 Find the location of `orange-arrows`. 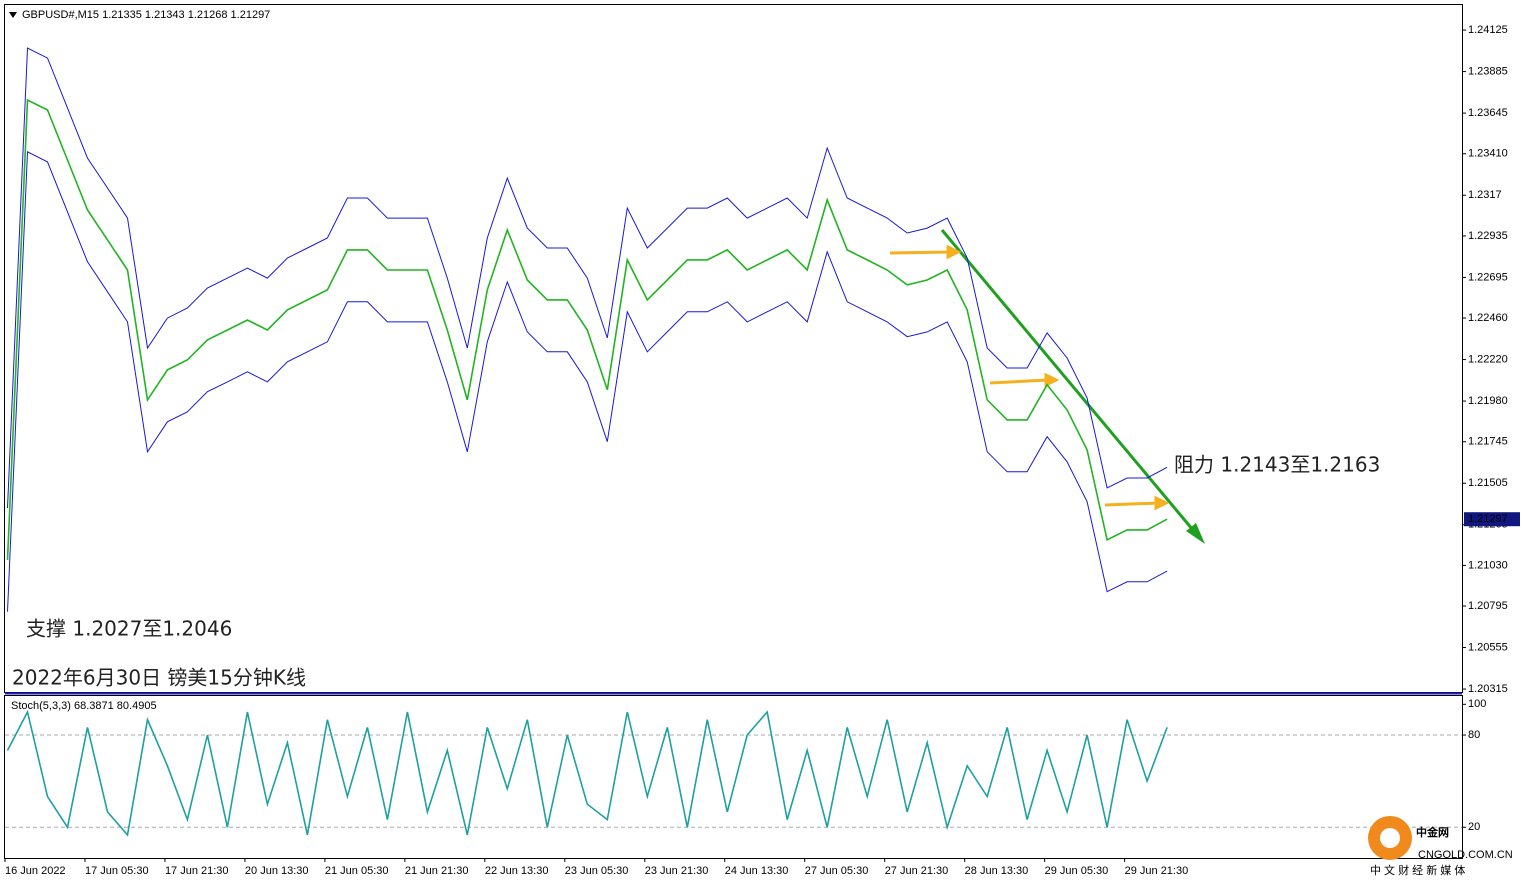

orange-arrows is located at coordinates (1029, 377).